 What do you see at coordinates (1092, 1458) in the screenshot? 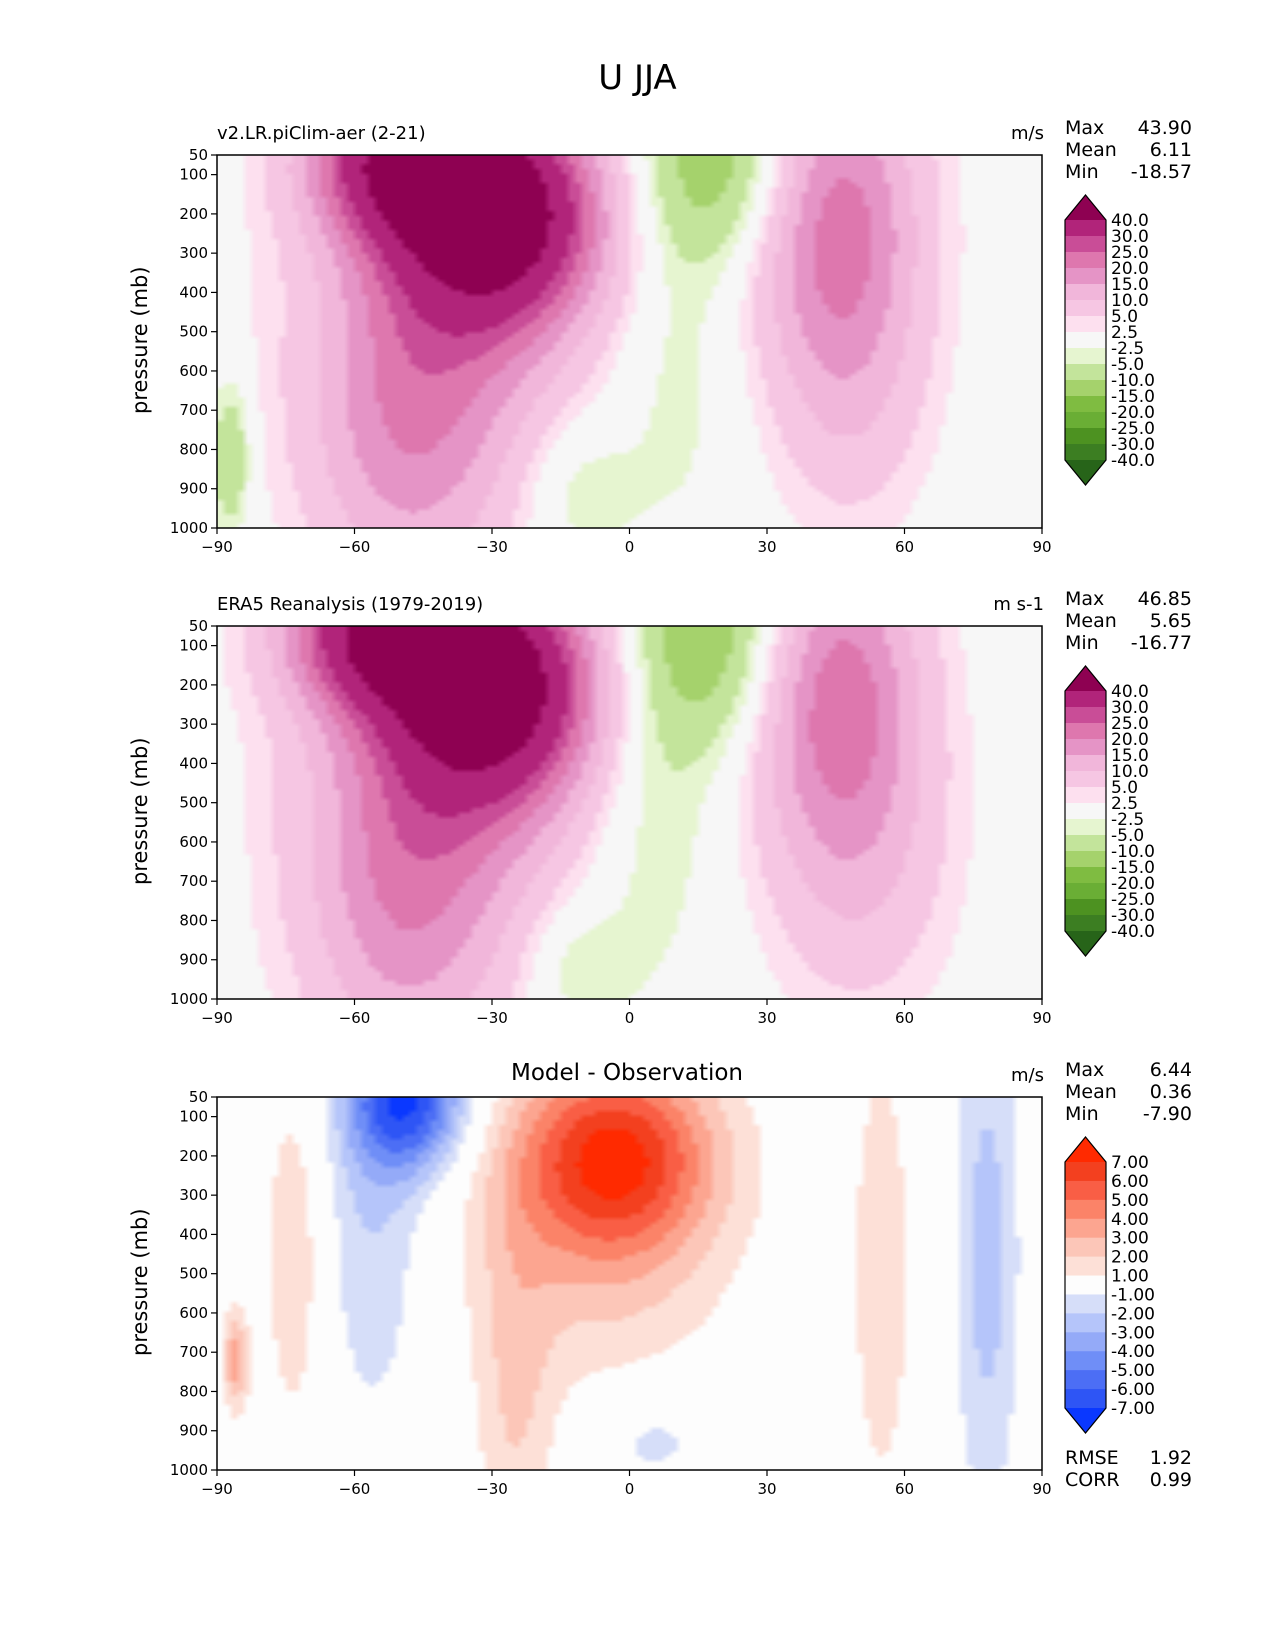
I see `panel-3-rmse-label: RMSE` at bounding box center [1092, 1458].